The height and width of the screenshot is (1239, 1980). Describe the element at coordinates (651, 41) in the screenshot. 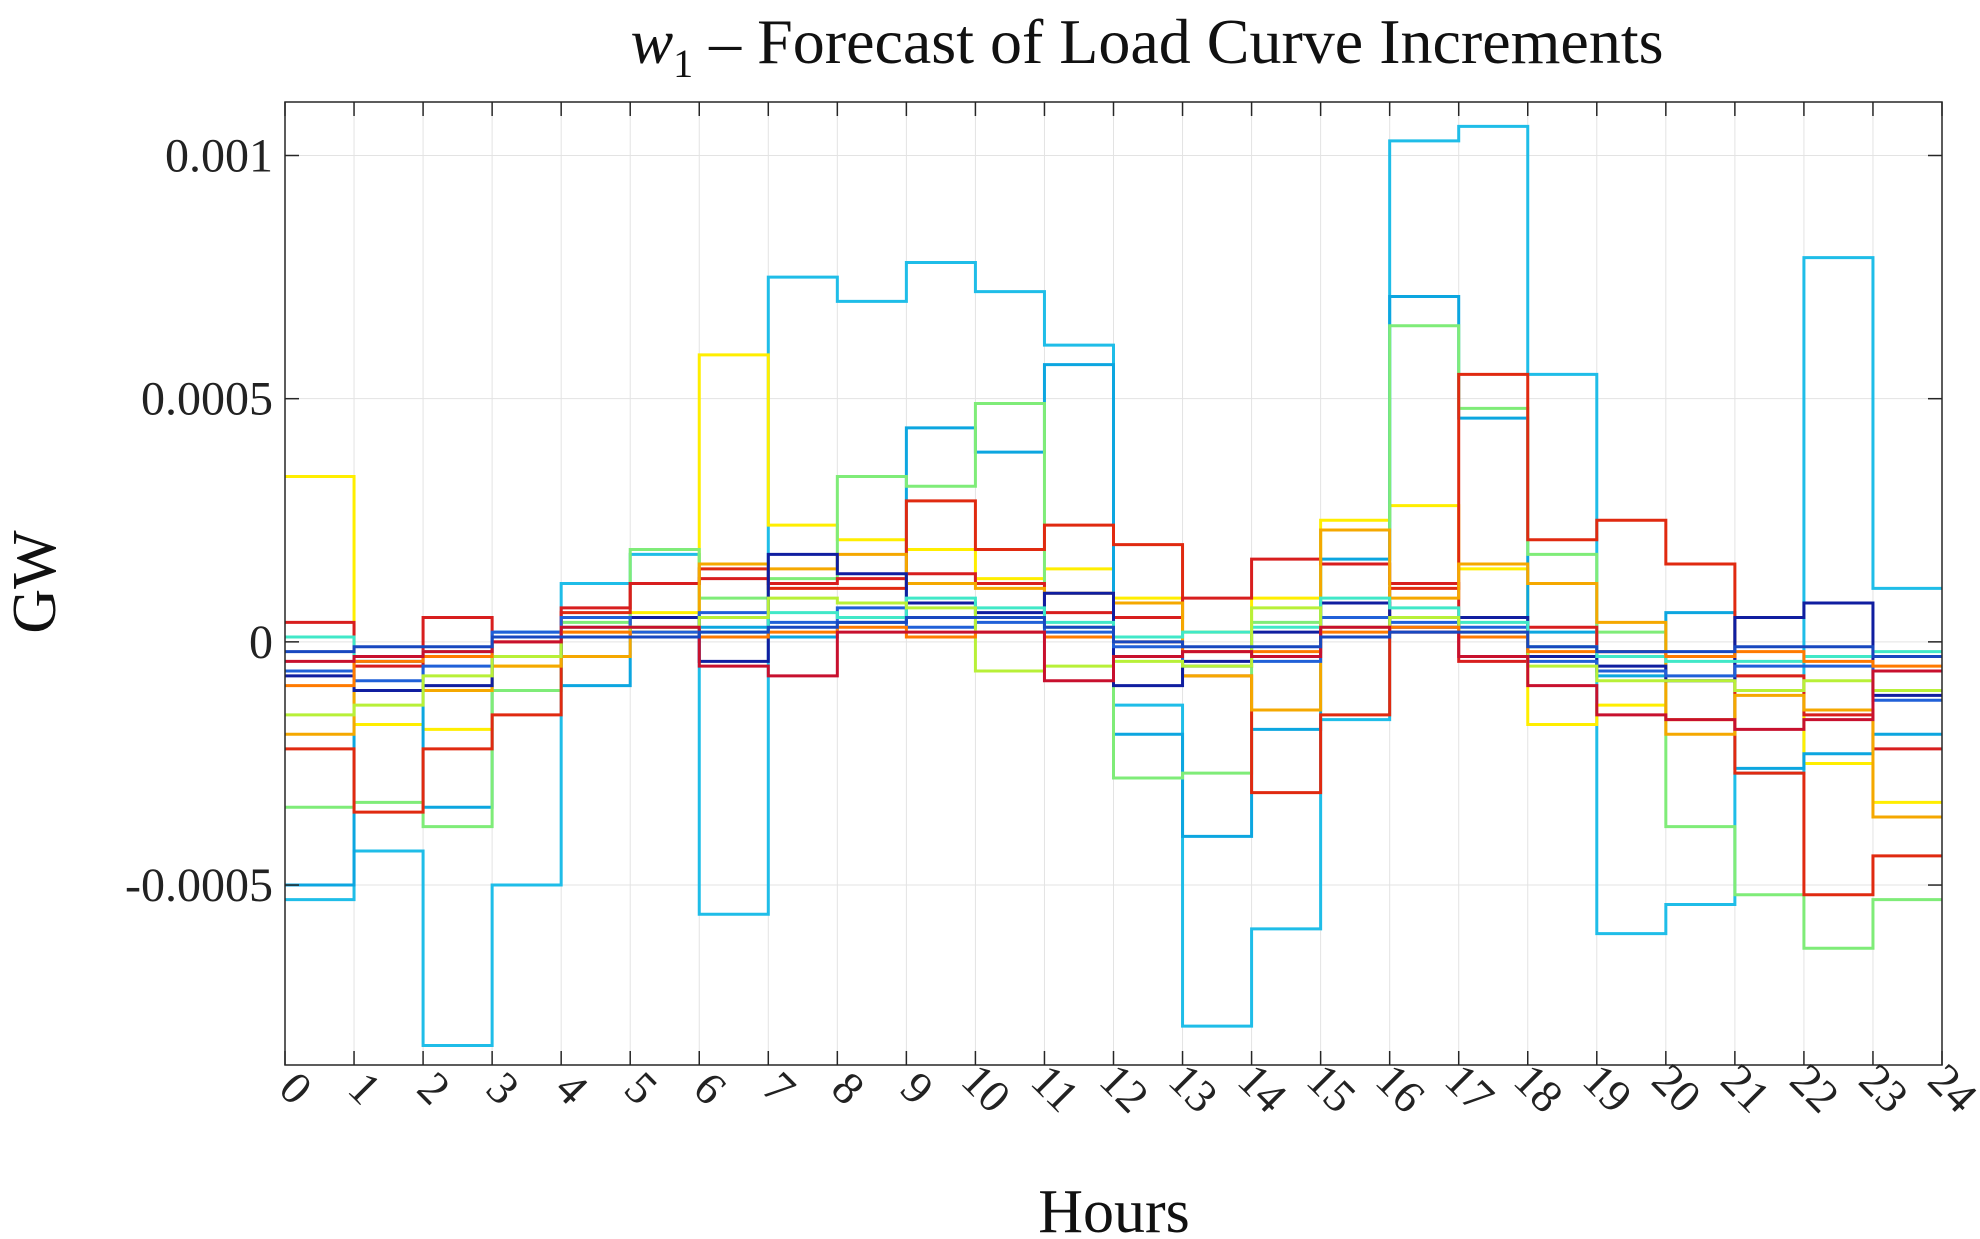

I see `chart-title-var: w` at that location.